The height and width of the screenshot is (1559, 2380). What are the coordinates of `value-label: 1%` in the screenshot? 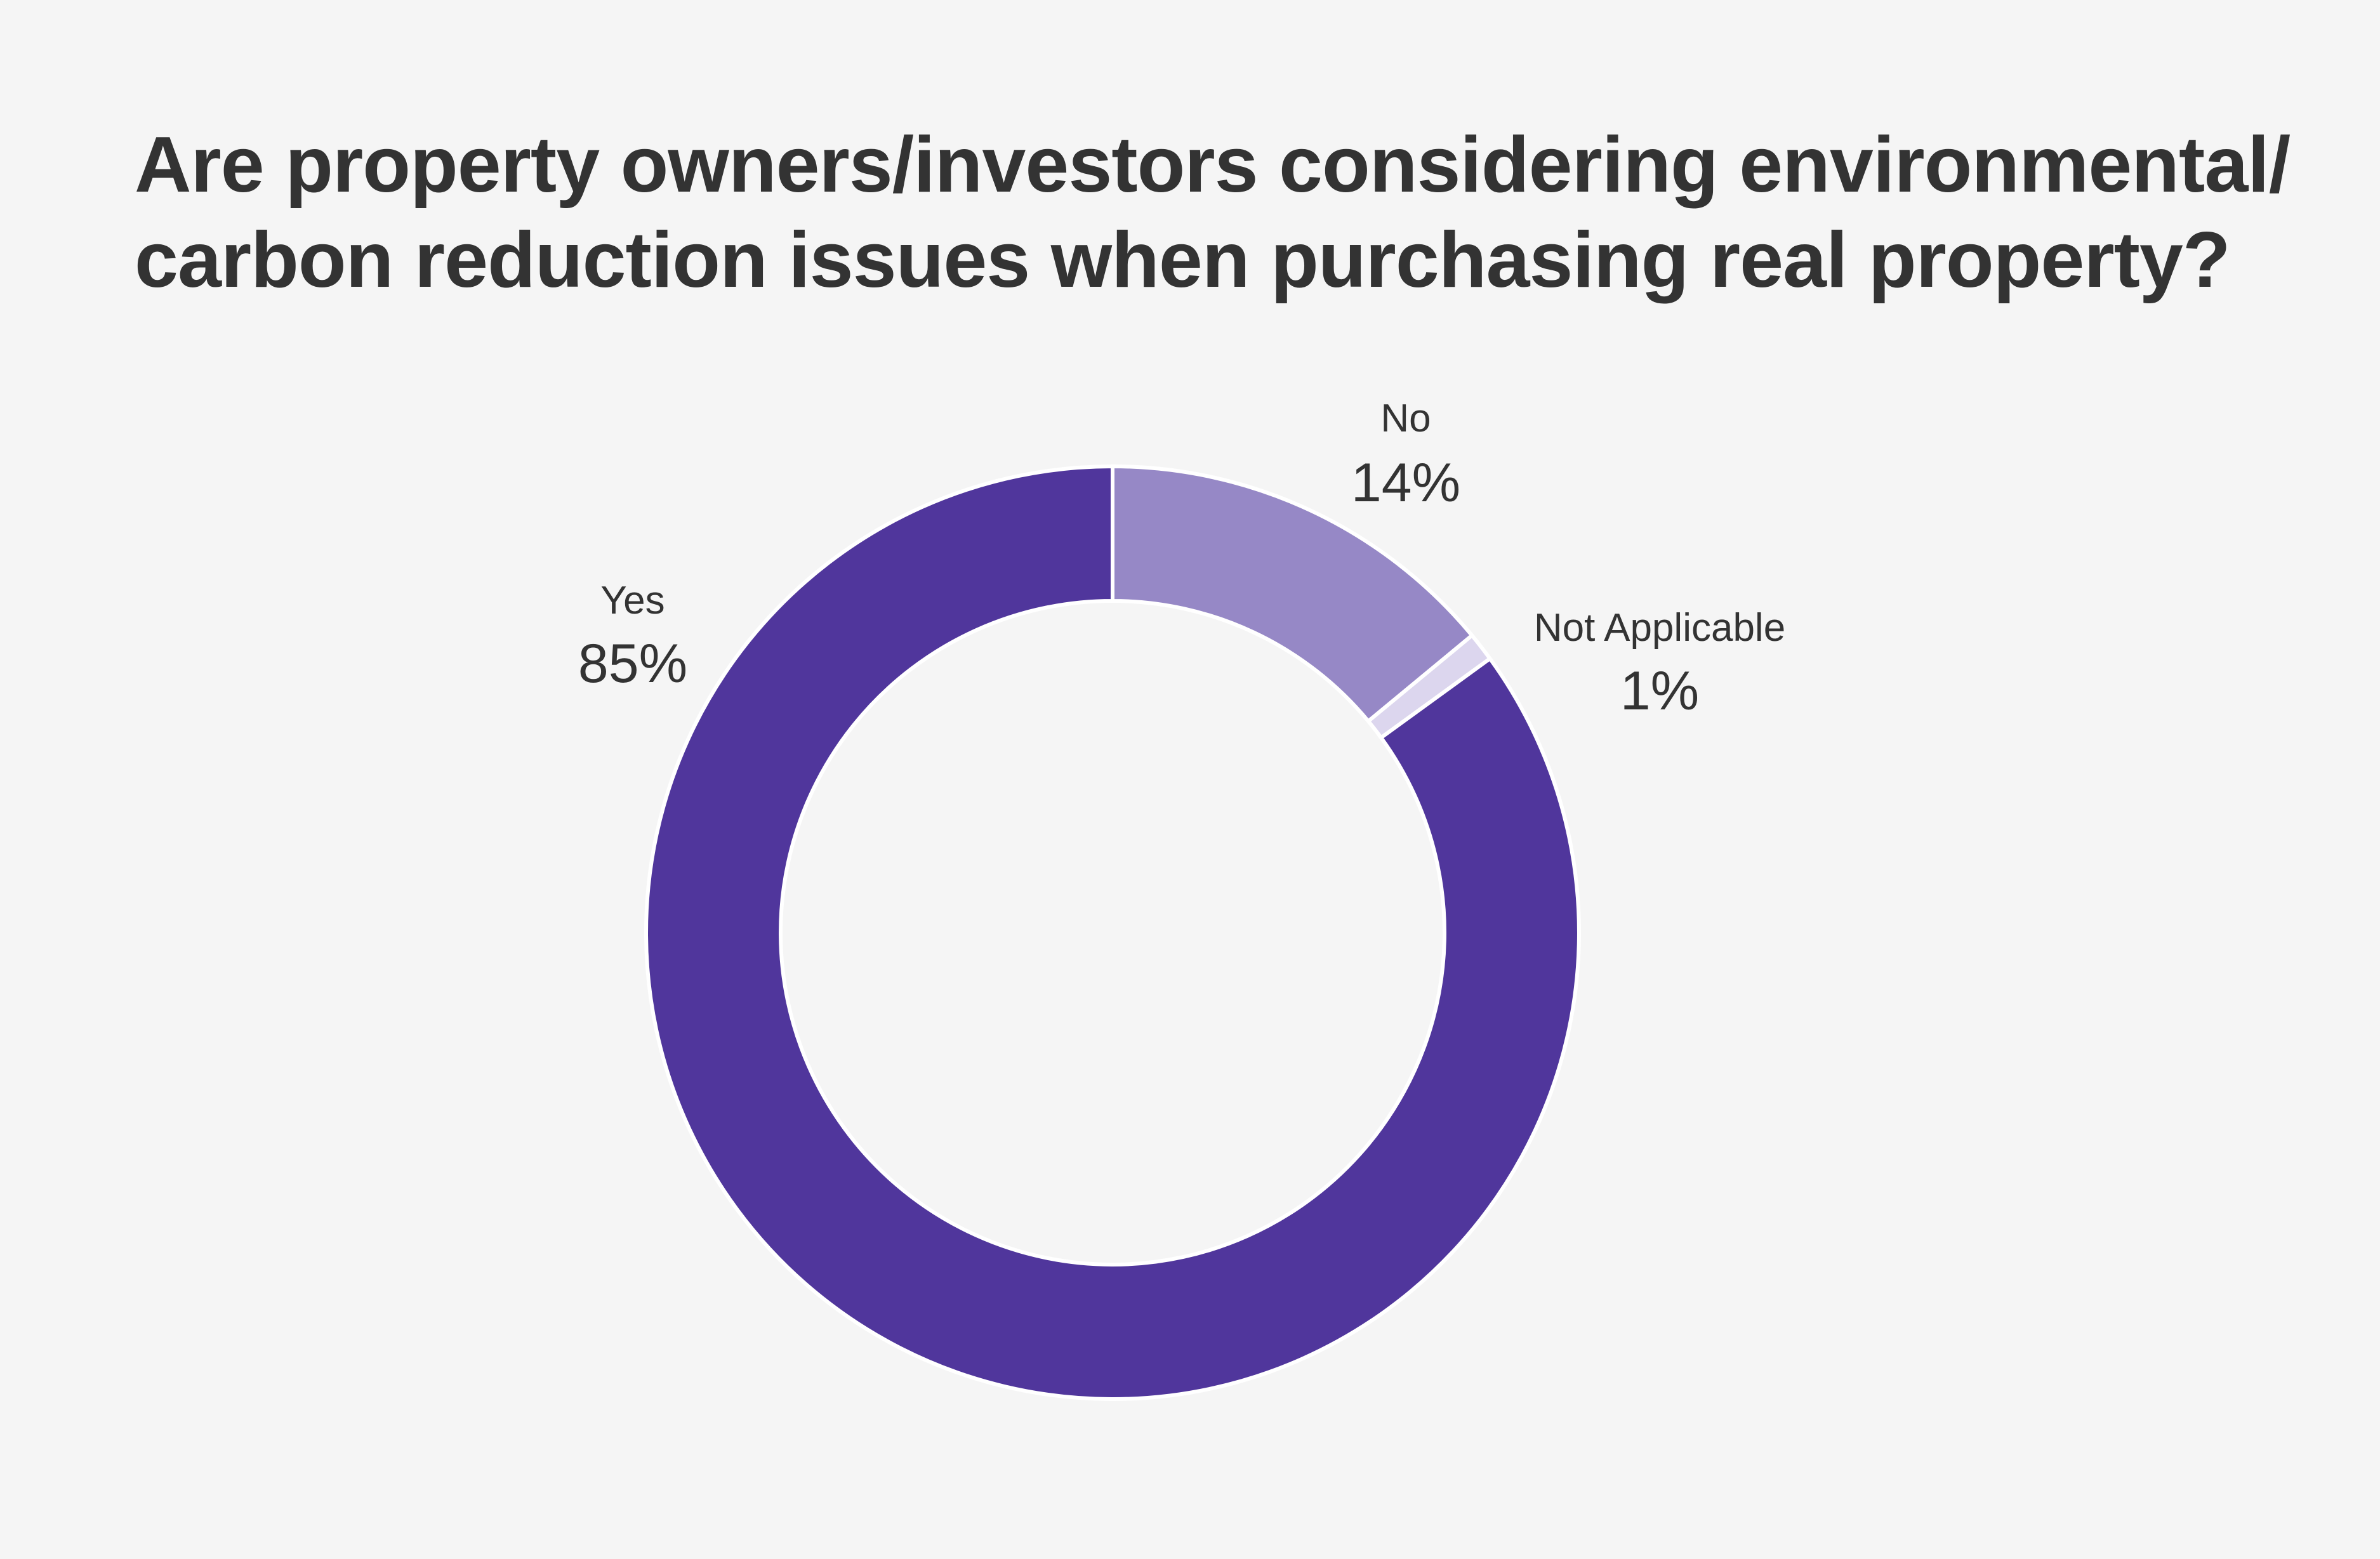 It's located at (1659, 691).